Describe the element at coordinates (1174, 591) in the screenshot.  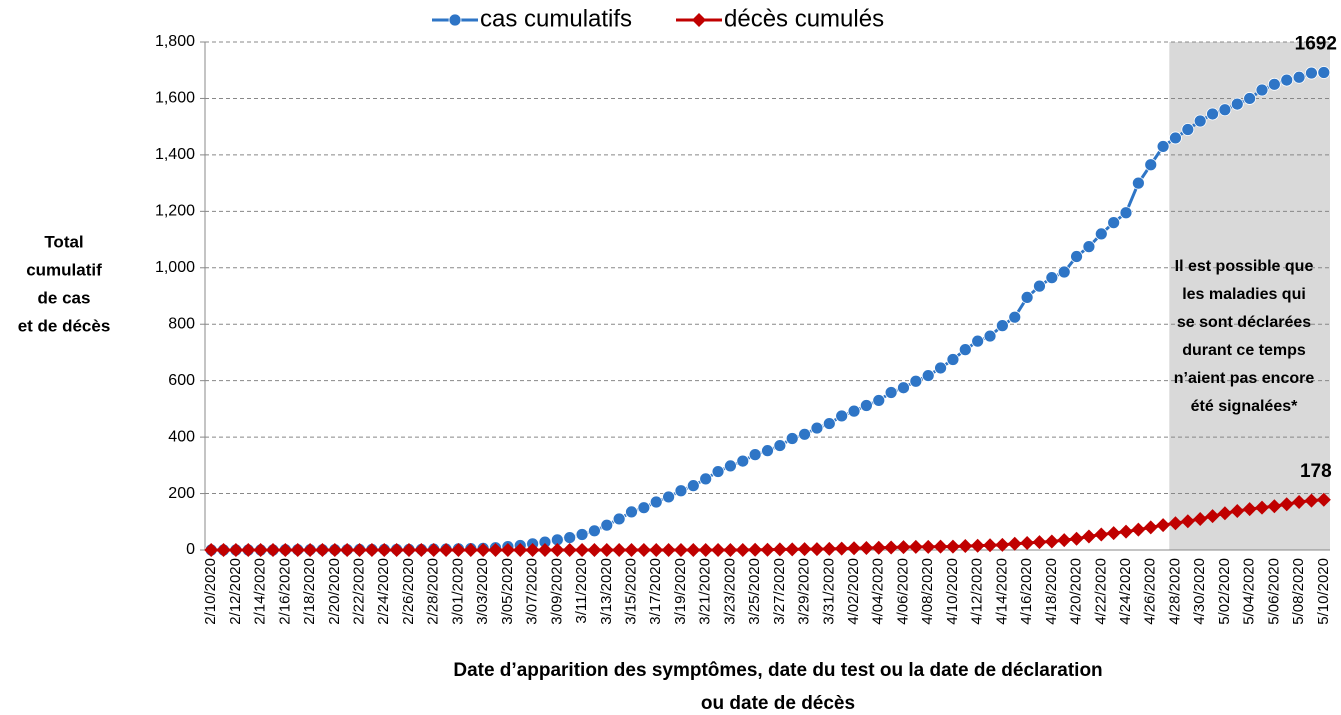
I see `x-tick-label: 4/28/2020` at that location.